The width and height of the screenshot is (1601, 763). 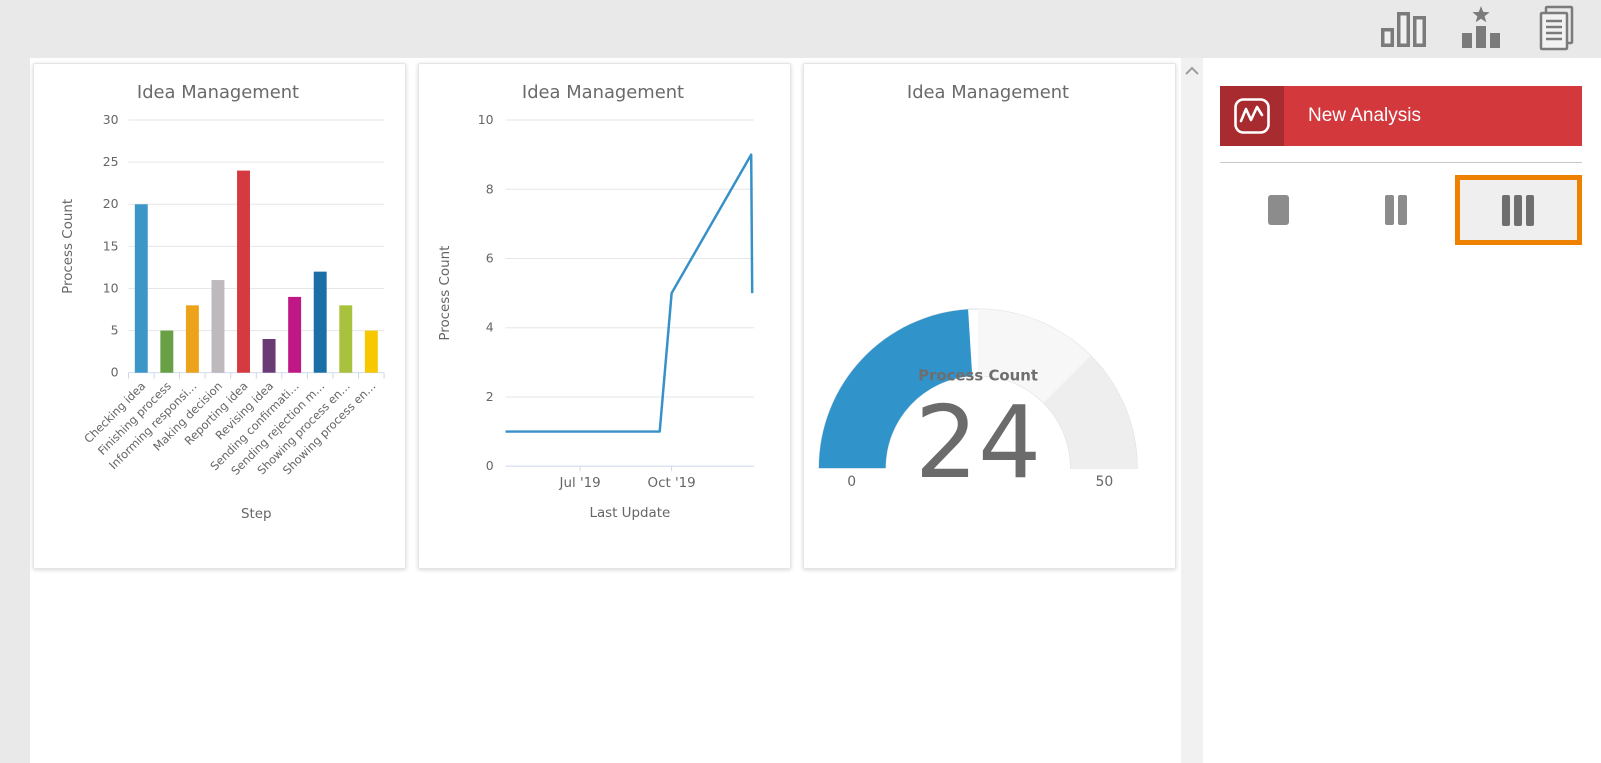 I want to click on new-analysis-iconbox, so click(x=1252, y=116).